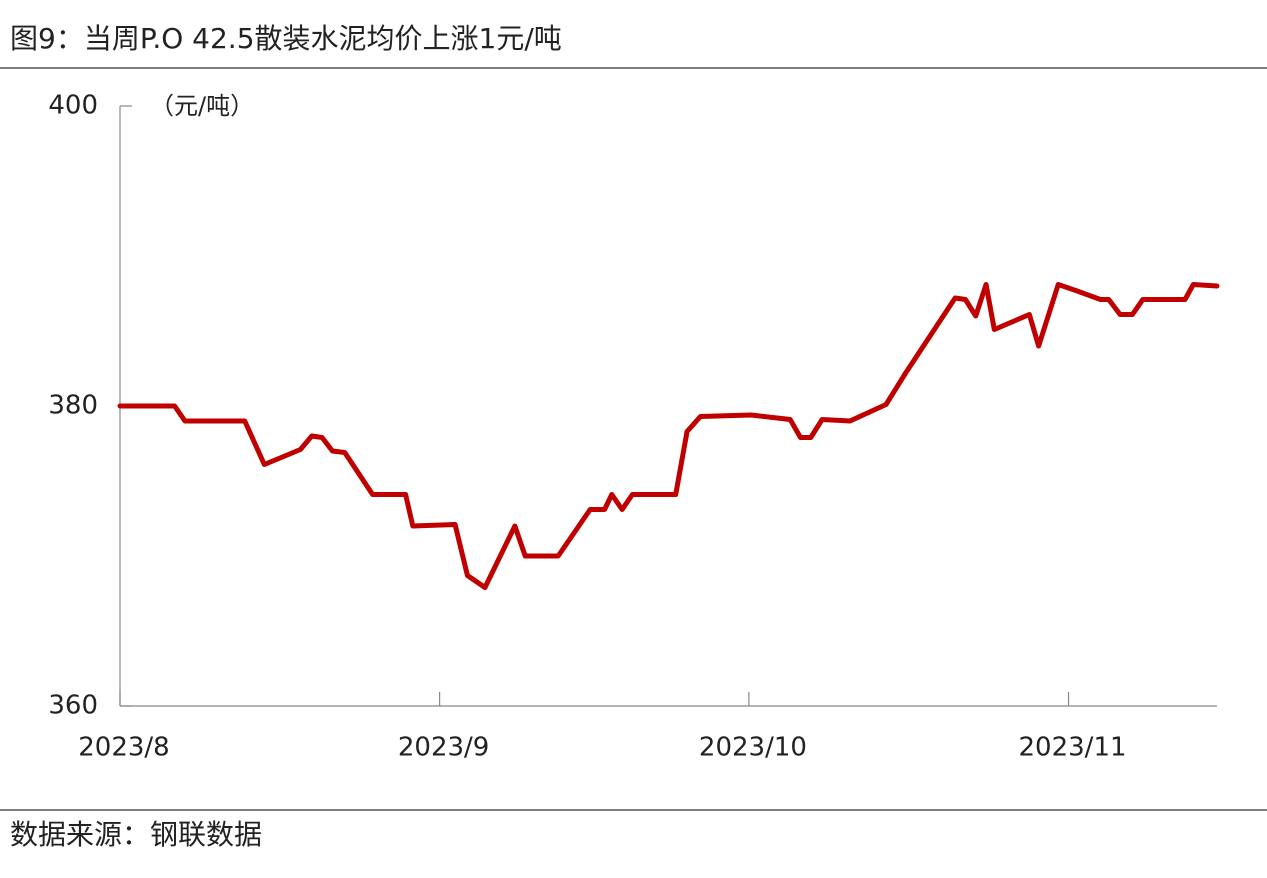 The height and width of the screenshot is (878, 1267). What do you see at coordinates (753, 748) in the screenshot?
I see `x-tick-label: 2023/10` at bounding box center [753, 748].